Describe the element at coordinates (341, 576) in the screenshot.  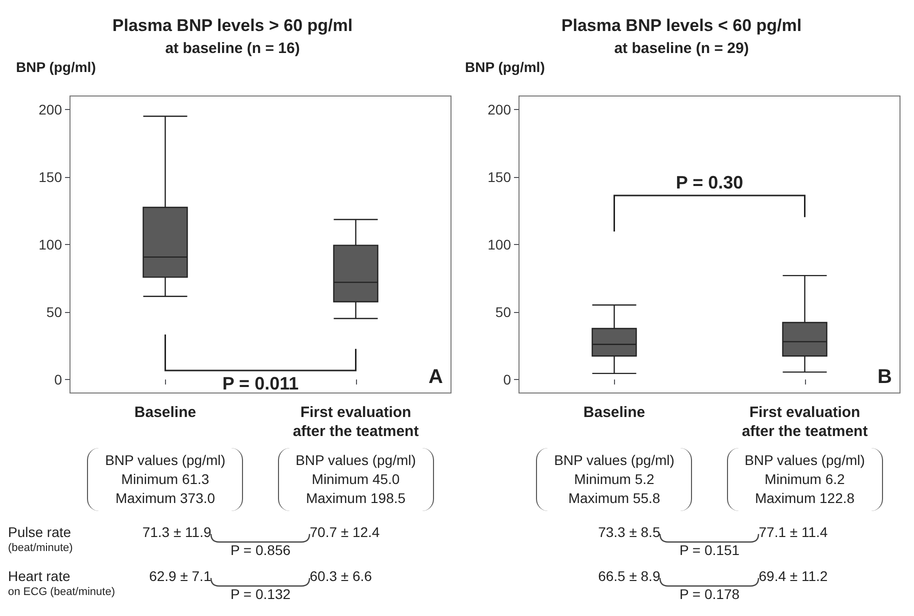
I see `text: 60.3 ± 6.6` at that location.